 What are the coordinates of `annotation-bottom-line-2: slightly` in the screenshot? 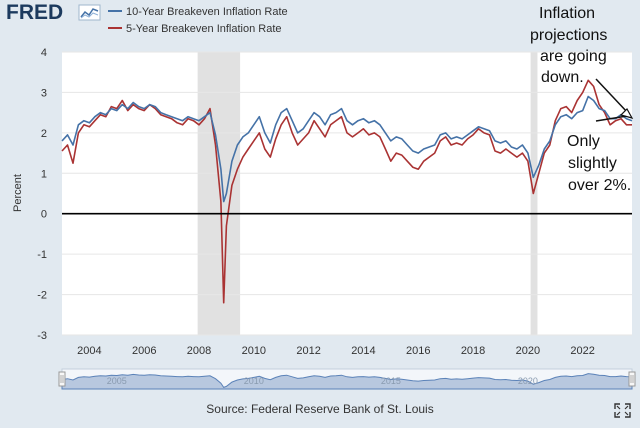 It's located at (592, 163).